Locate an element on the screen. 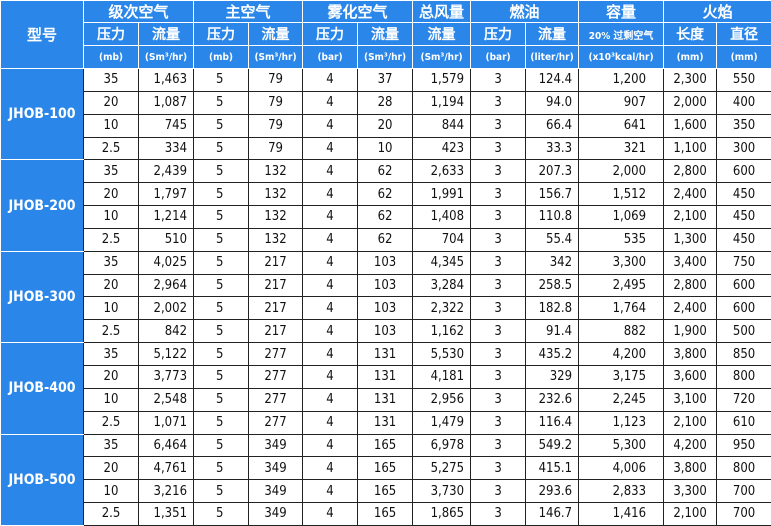 This screenshot has width=771, height=526. data-cell: 3,216 is located at coordinates (166, 491).